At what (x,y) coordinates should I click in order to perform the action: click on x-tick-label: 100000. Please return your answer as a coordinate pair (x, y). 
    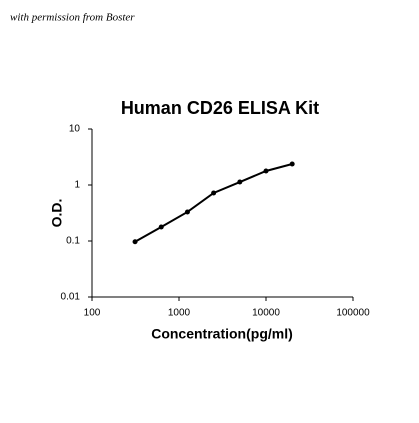
    Looking at the image, I should click on (353, 313).